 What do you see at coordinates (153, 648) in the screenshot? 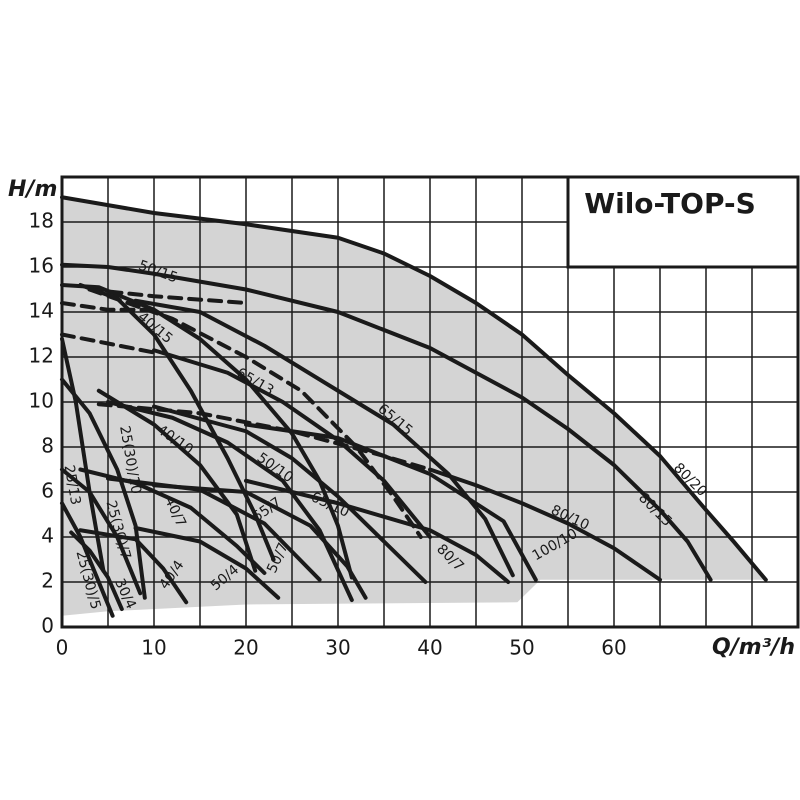
I see `x-tick-label: 10` at bounding box center [153, 648].